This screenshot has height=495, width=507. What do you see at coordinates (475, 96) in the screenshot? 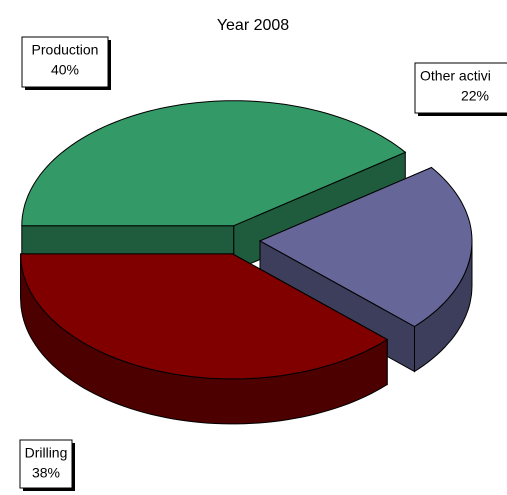
I see `label-value: 22%` at bounding box center [475, 96].